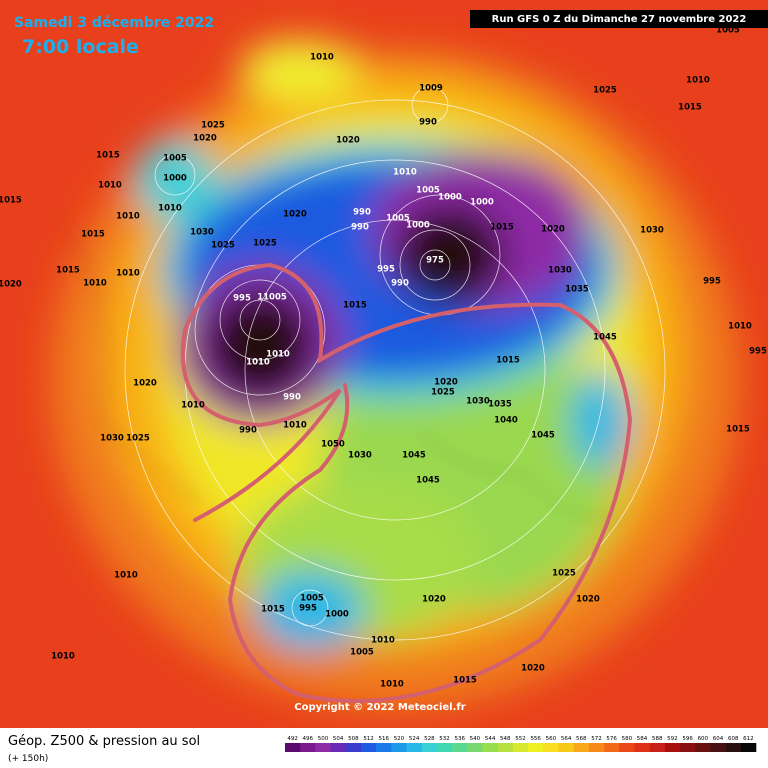 This screenshot has width=768, height=768. I want to click on legend-label: 536, so click(459, 739).